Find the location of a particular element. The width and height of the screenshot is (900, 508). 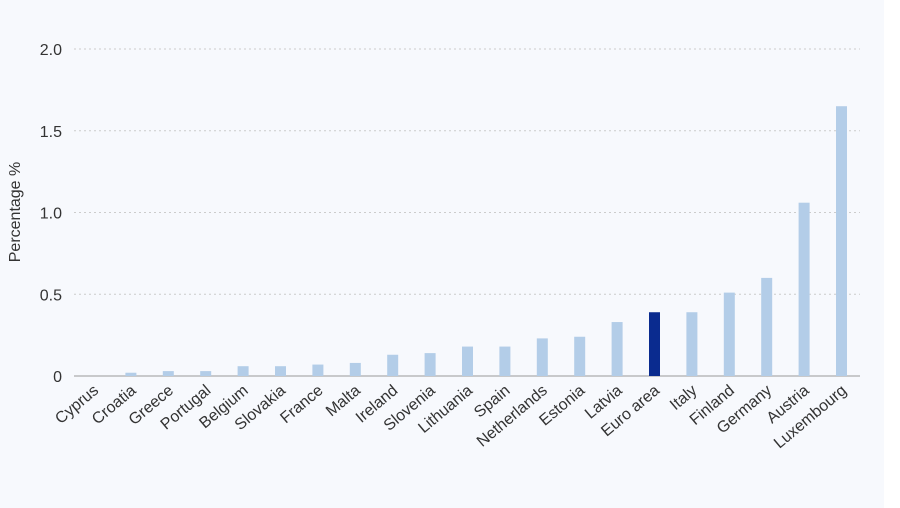

y-tick-label: 1.0 is located at coordinates (51, 214).